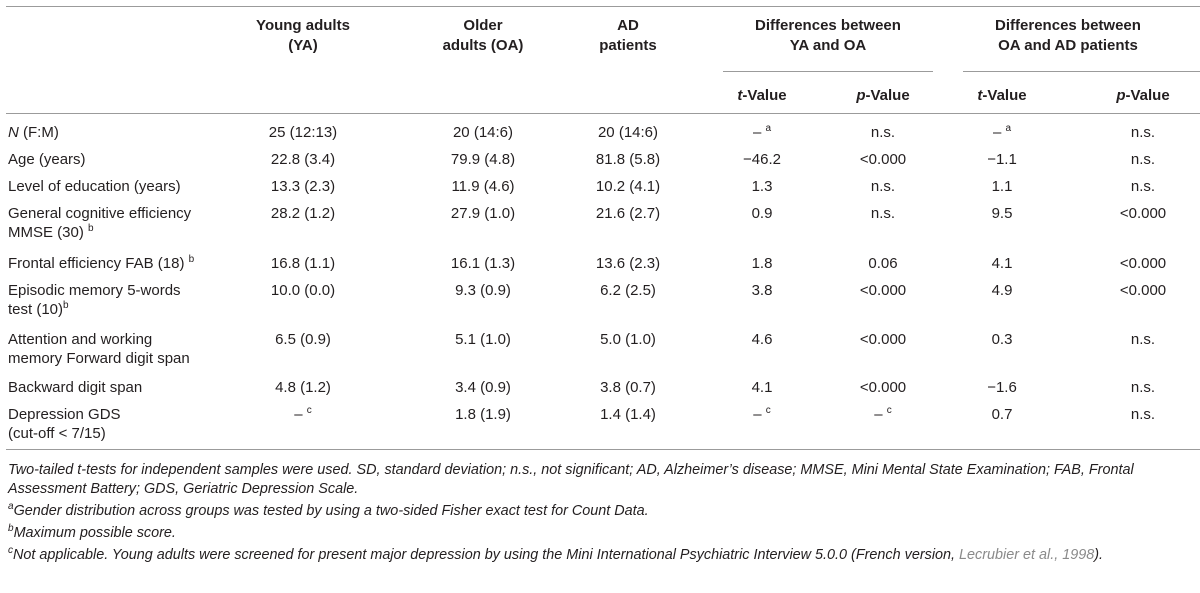  Describe the element at coordinates (828, 35) in the screenshot. I see `header-diff-ya-oa: Differences between YA and OA` at that location.